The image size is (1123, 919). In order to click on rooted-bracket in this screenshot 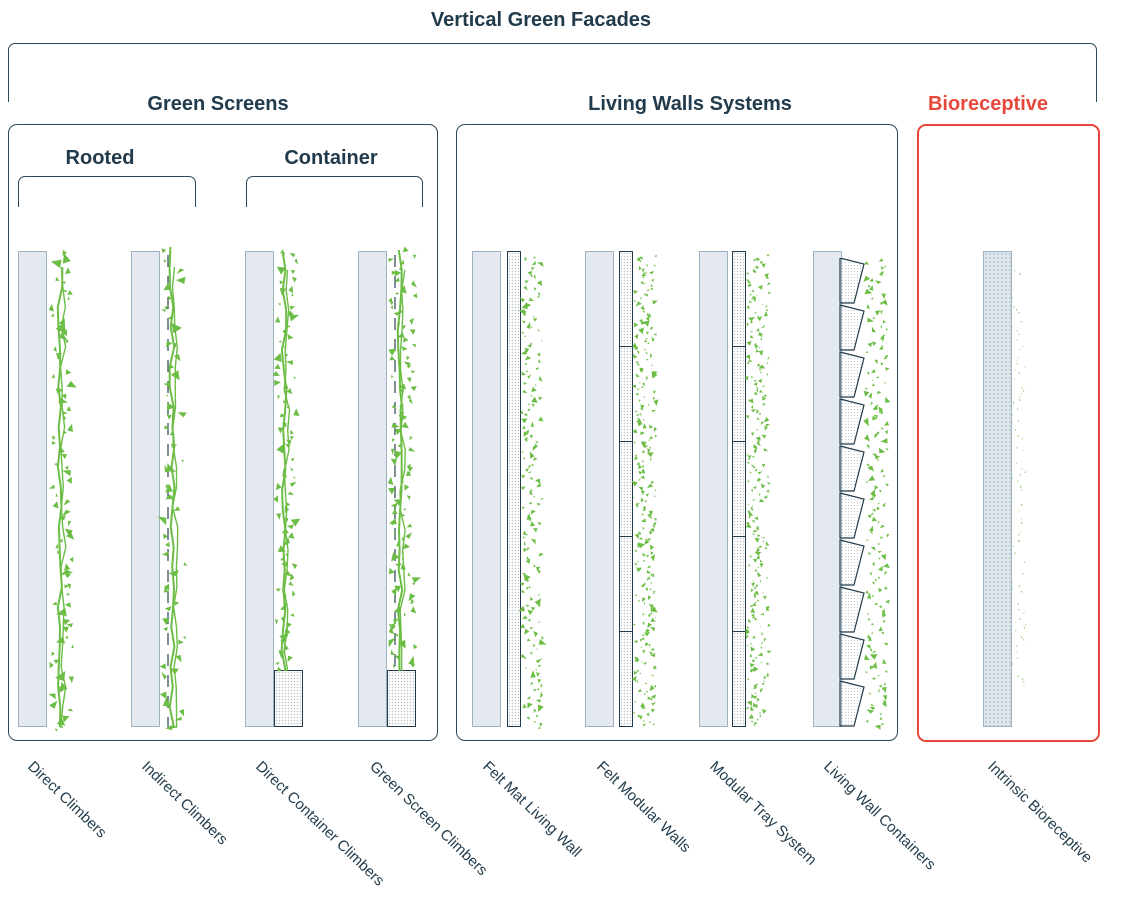, I will do `click(107, 191)`.